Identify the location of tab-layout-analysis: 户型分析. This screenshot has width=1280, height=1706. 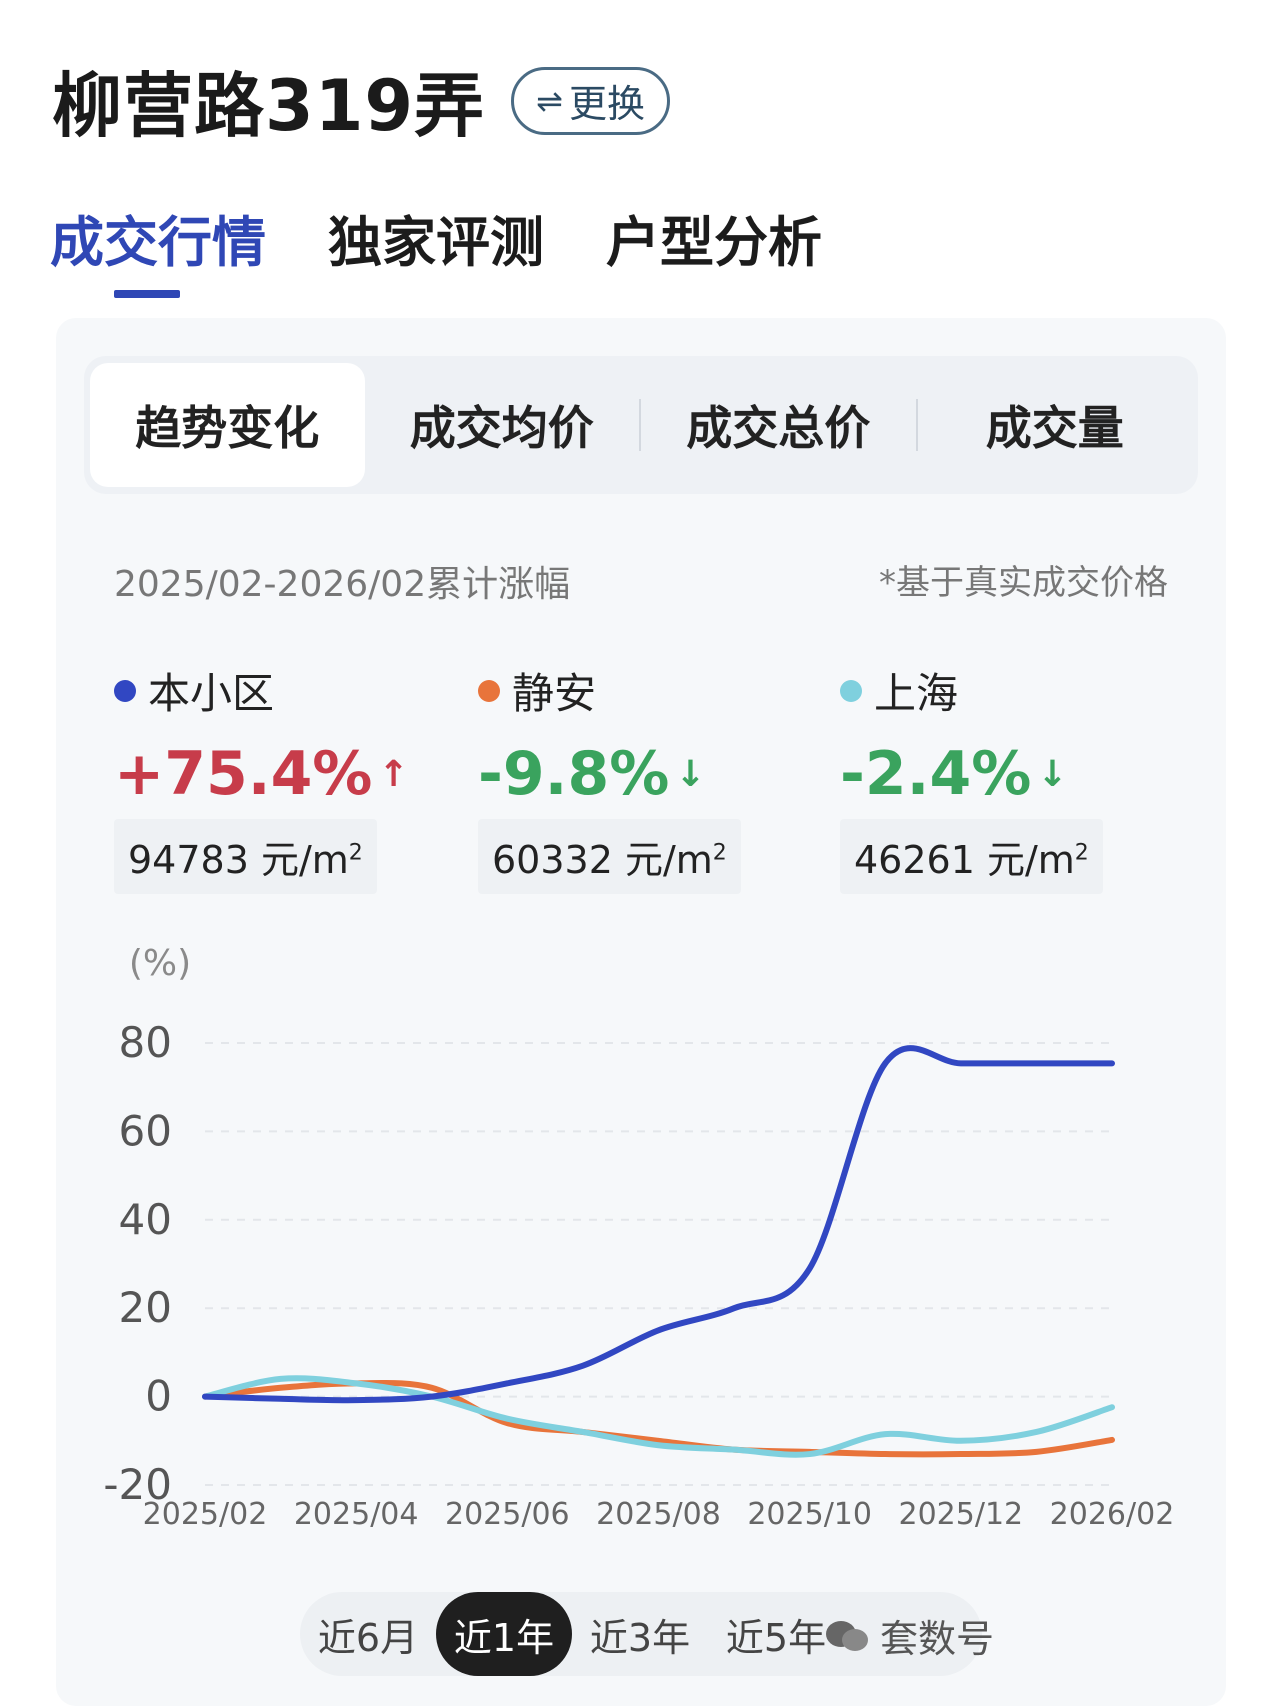
(714, 242).